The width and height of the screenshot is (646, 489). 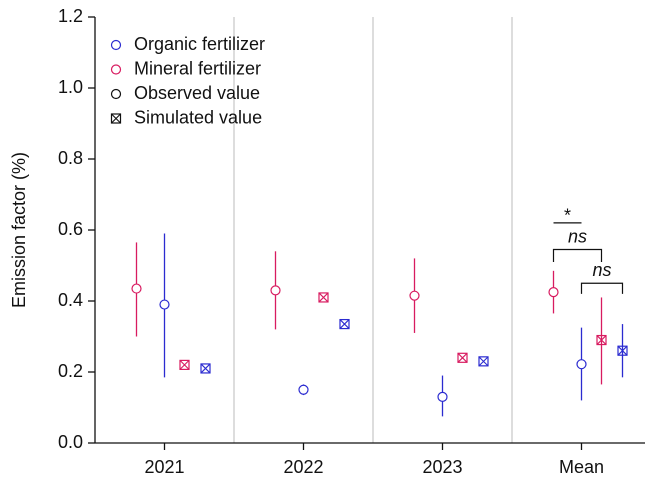 What do you see at coordinates (70, 371) in the screenshot?
I see `y-tick-label: 0.2` at bounding box center [70, 371].